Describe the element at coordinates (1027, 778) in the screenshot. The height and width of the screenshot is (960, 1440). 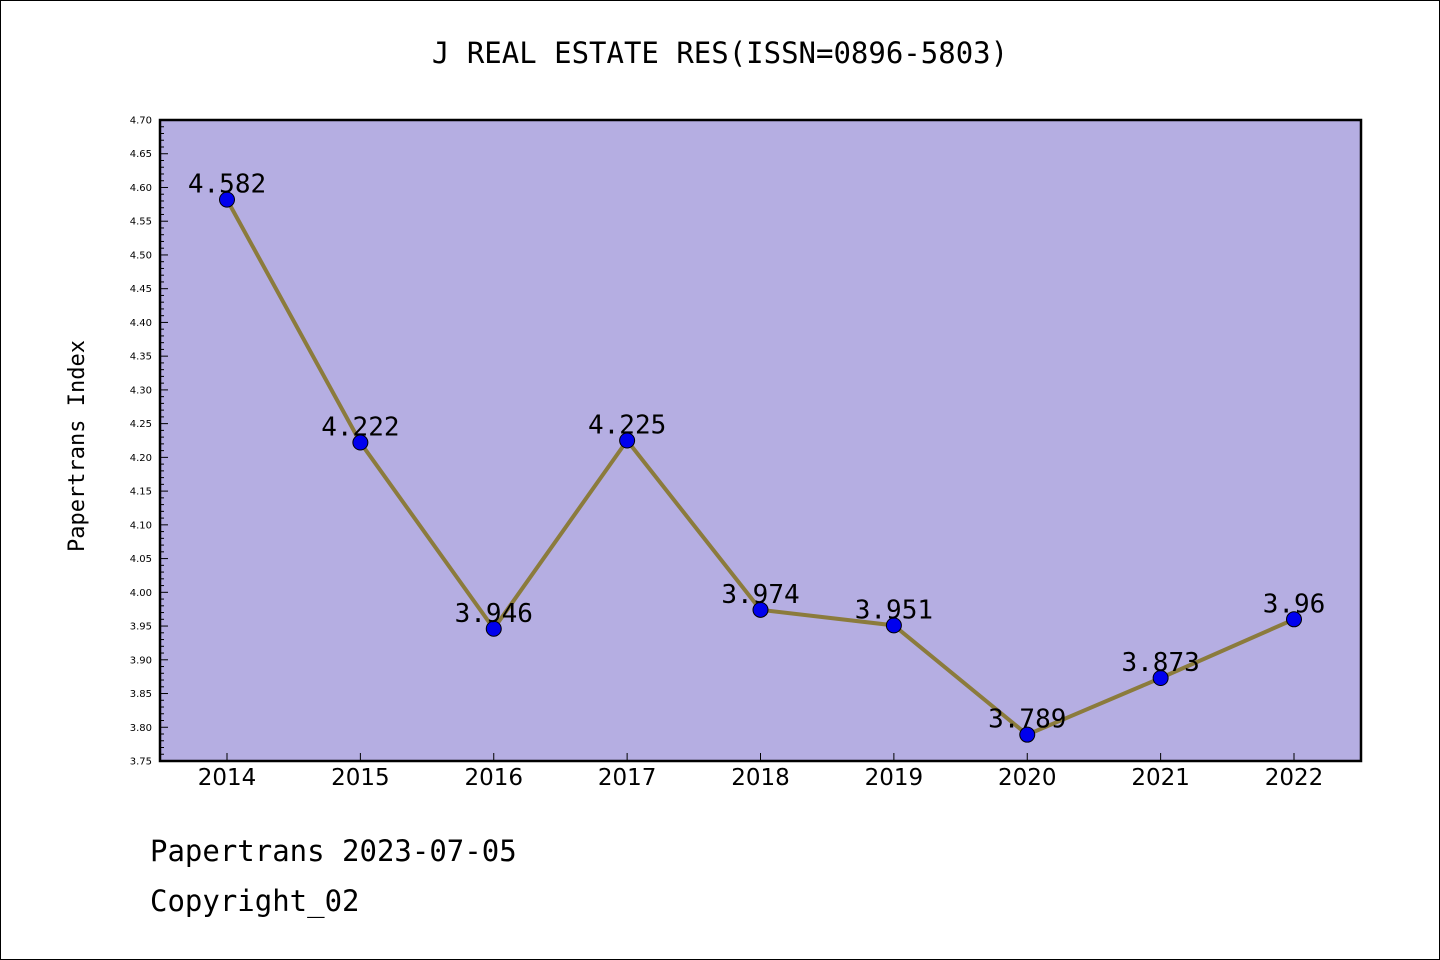
I see `x-tick-label: 2020` at that location.